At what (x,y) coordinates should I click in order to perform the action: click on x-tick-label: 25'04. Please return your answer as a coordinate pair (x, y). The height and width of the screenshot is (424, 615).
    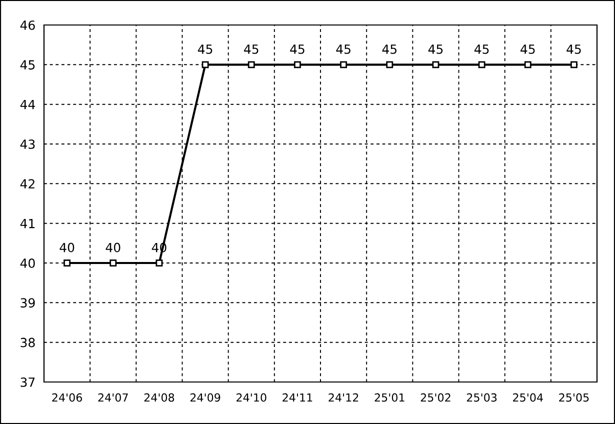
    Looking at the image, I should click on (528, 397).